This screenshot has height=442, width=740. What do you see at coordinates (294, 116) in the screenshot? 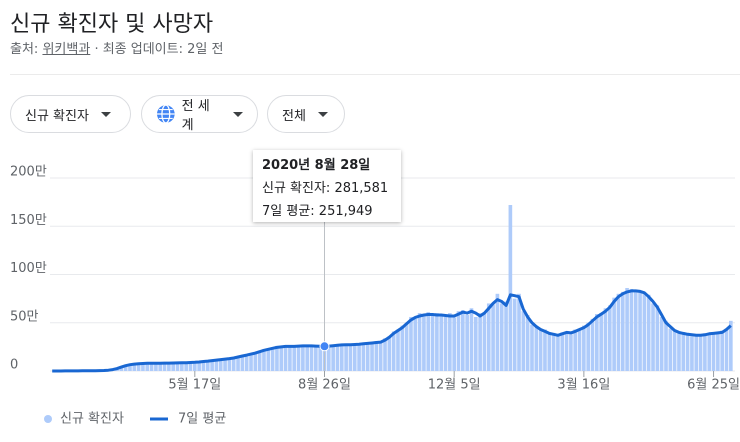
I see `filter-label: 전체` at bounding box center [294, 116].